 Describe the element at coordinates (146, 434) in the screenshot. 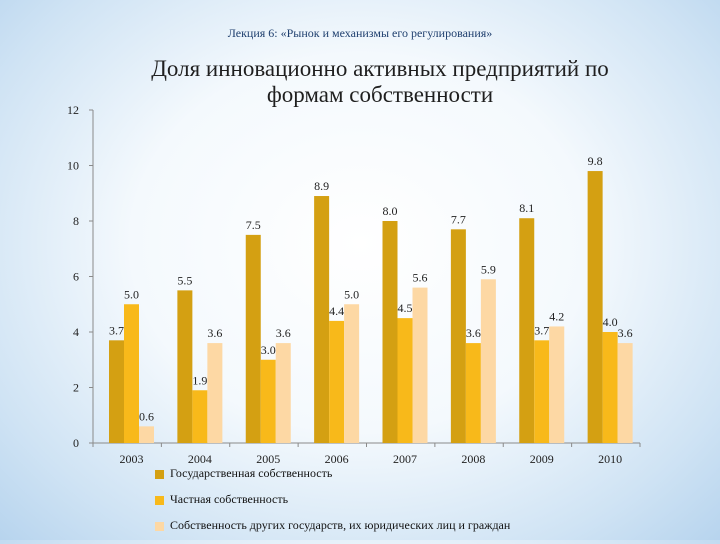

I see `bar-2-2003` at that location.